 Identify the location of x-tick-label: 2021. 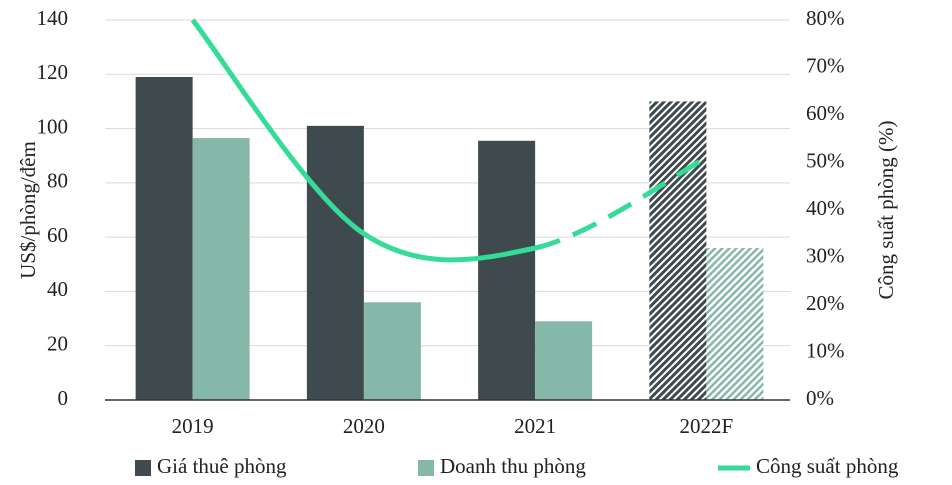
(535, 426).